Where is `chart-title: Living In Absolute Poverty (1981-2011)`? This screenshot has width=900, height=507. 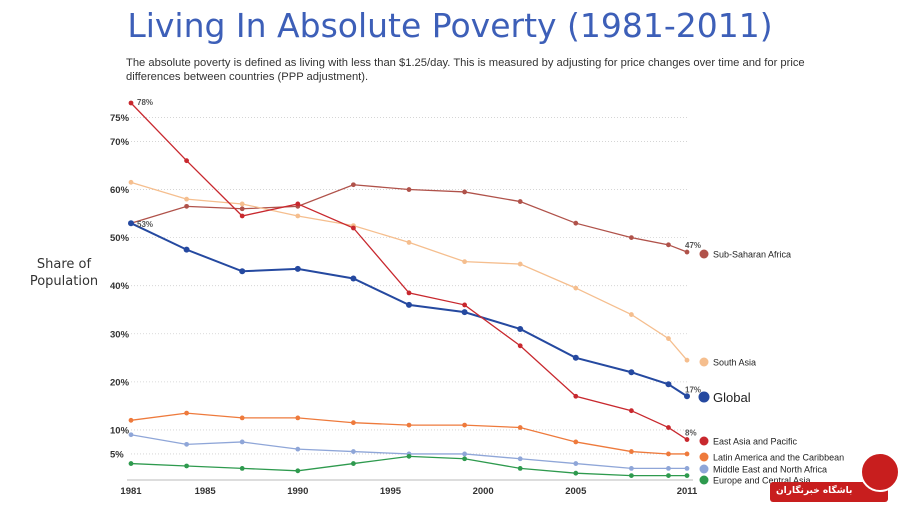 chart-title: Living In Absolute Poverty (1981-2011) is located at coordinates (450, 25).